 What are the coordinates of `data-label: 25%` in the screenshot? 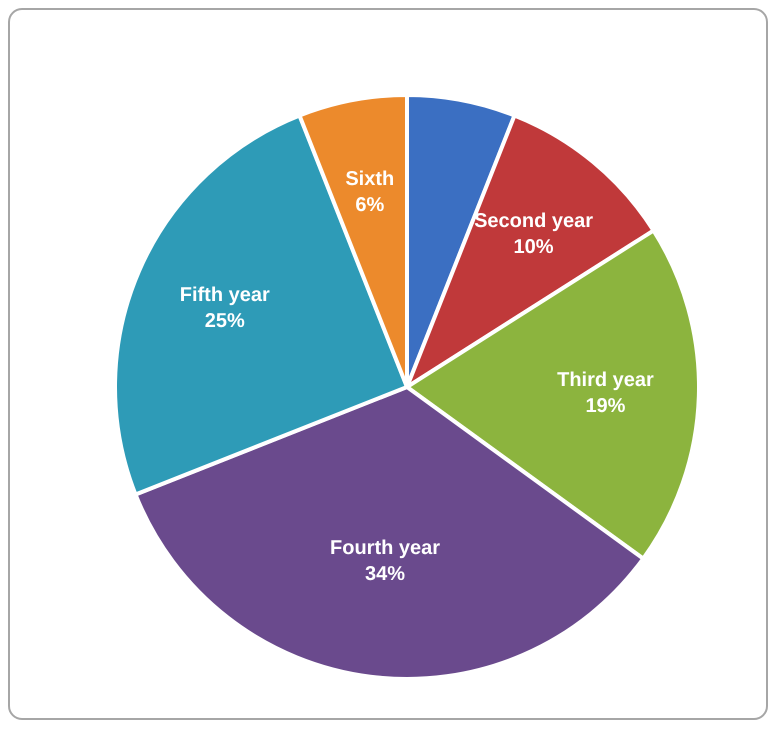 It's located at (224, 321).